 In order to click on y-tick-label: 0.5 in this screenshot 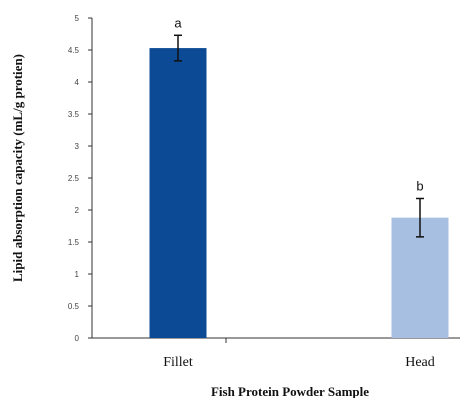, I will do `click(74, 306)`.